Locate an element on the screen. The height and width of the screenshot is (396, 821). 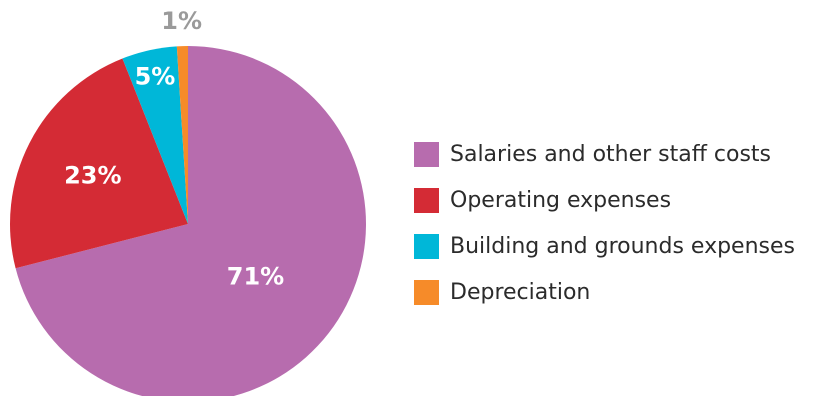
pie-slice-operating-expenses is located at coordinates (99, 163).